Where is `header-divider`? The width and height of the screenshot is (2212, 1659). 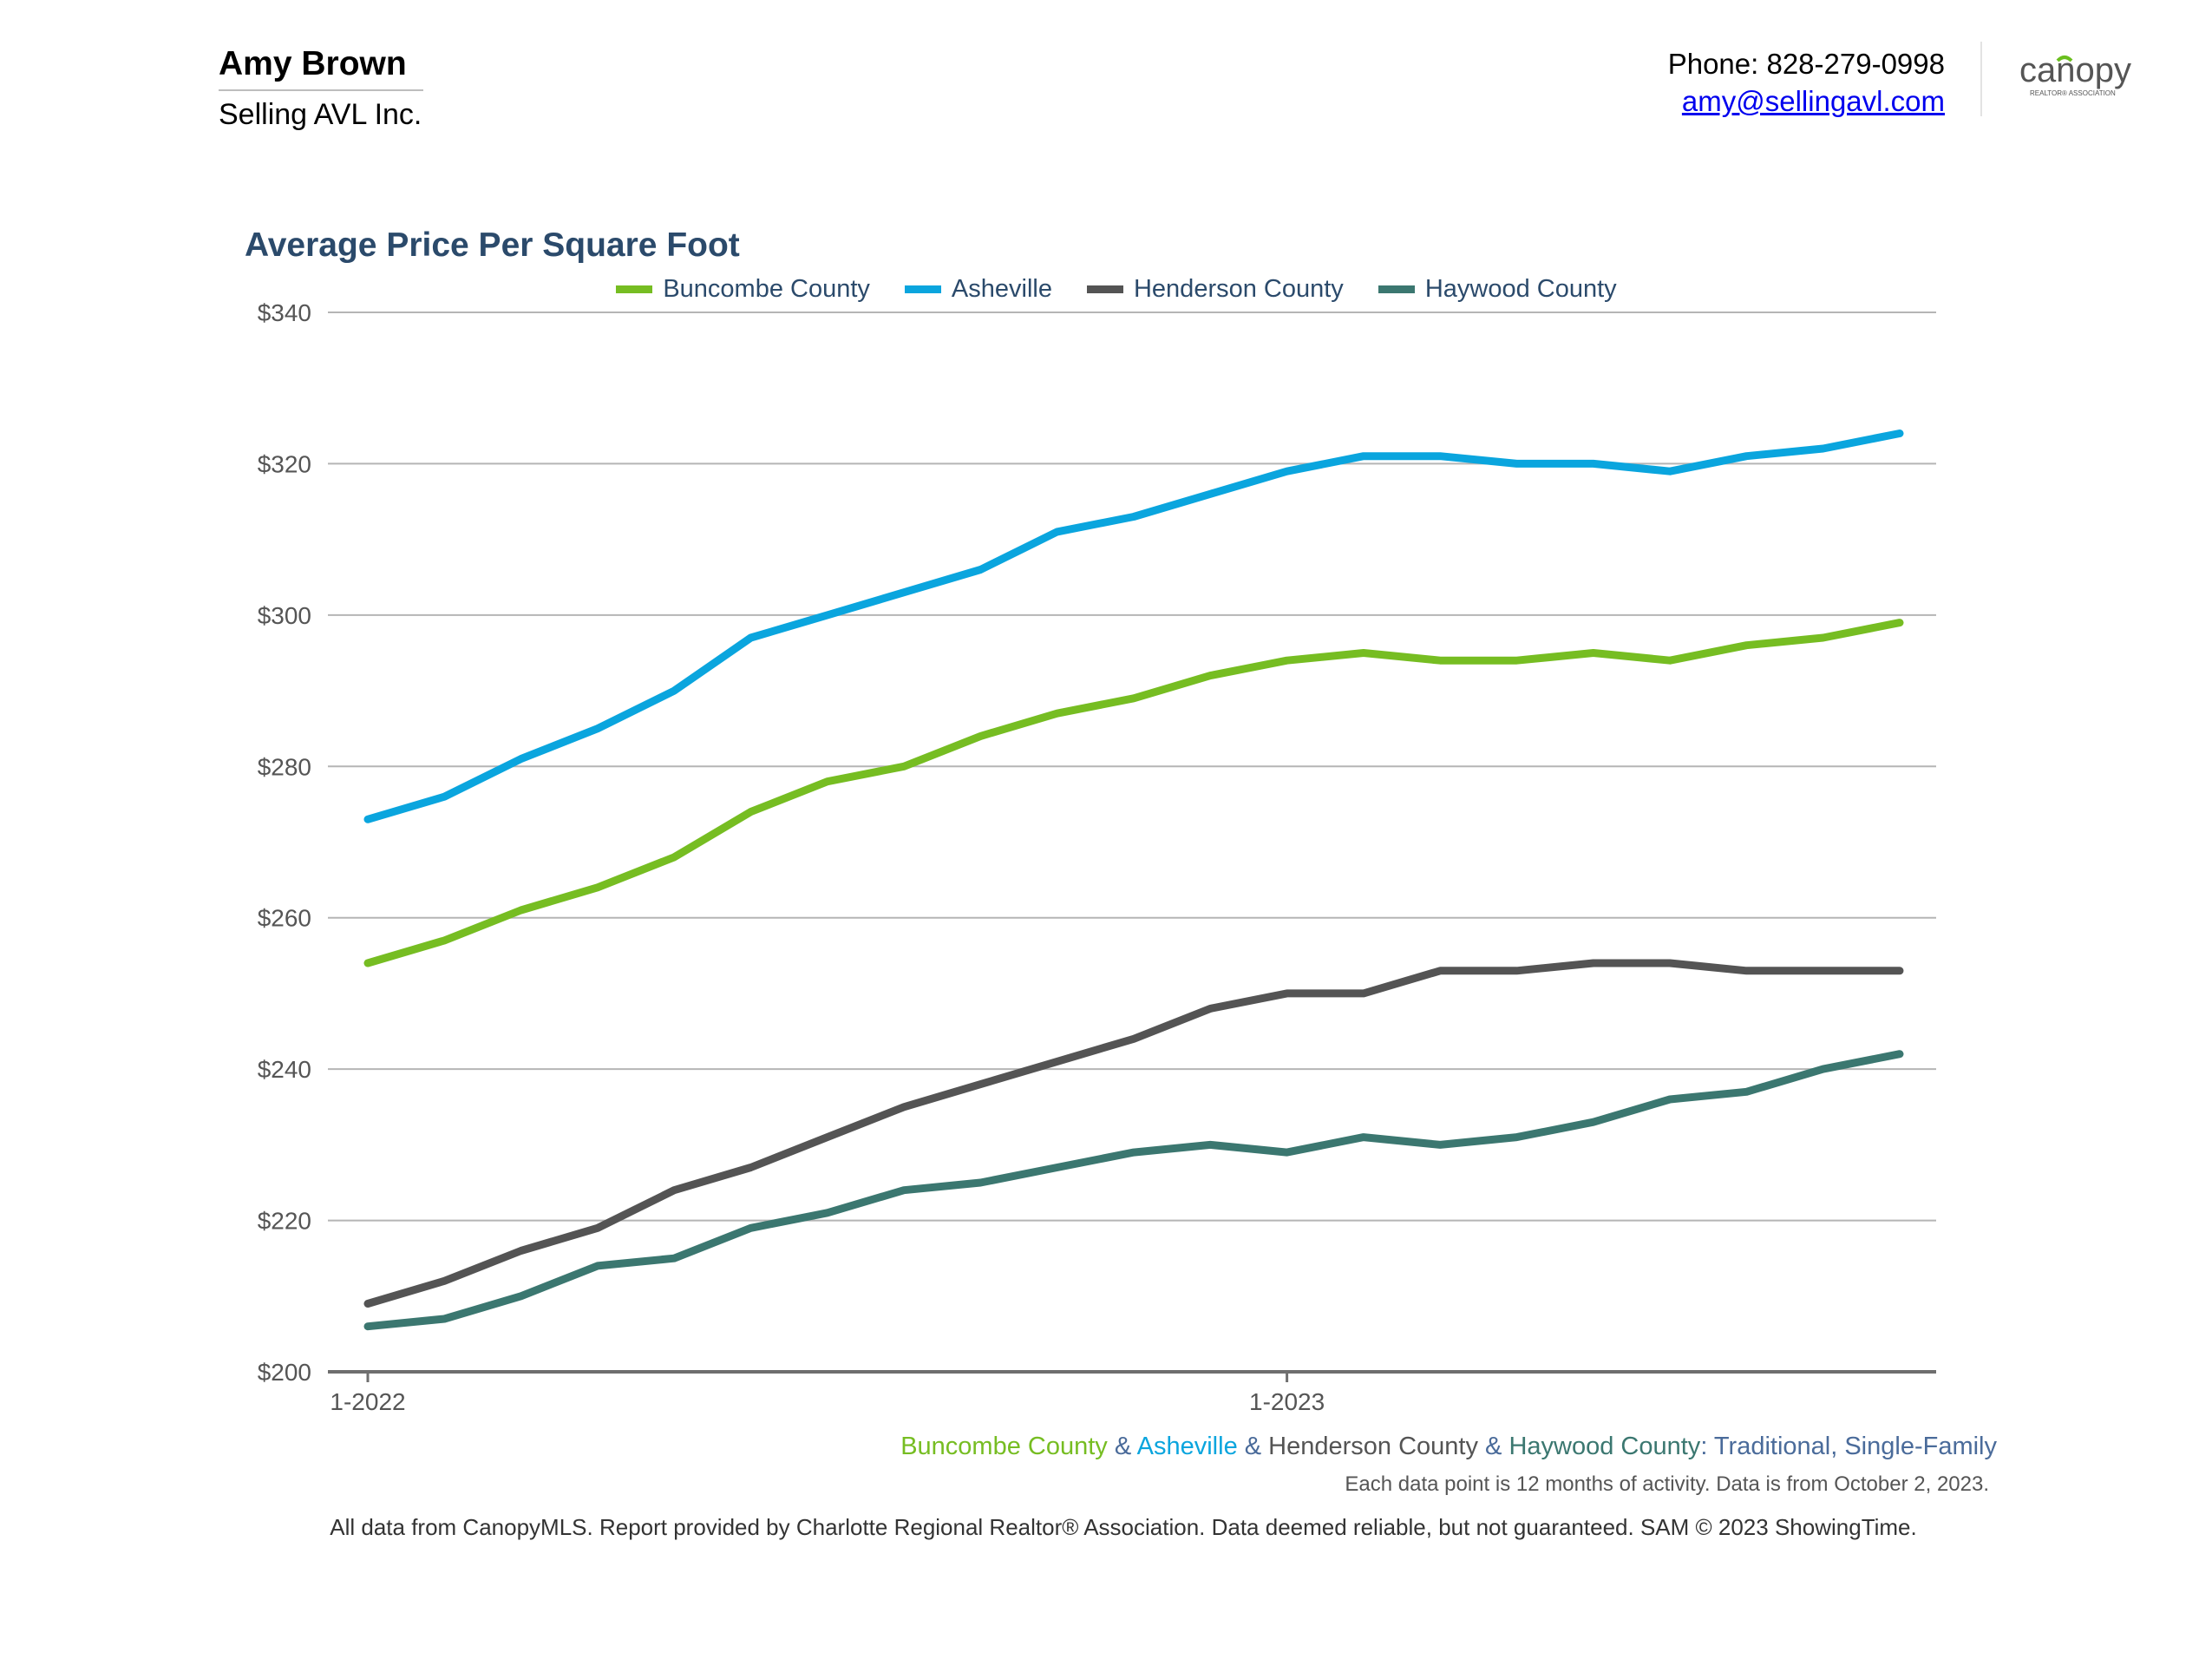
header-divider is located at coordinates (1981, 79).